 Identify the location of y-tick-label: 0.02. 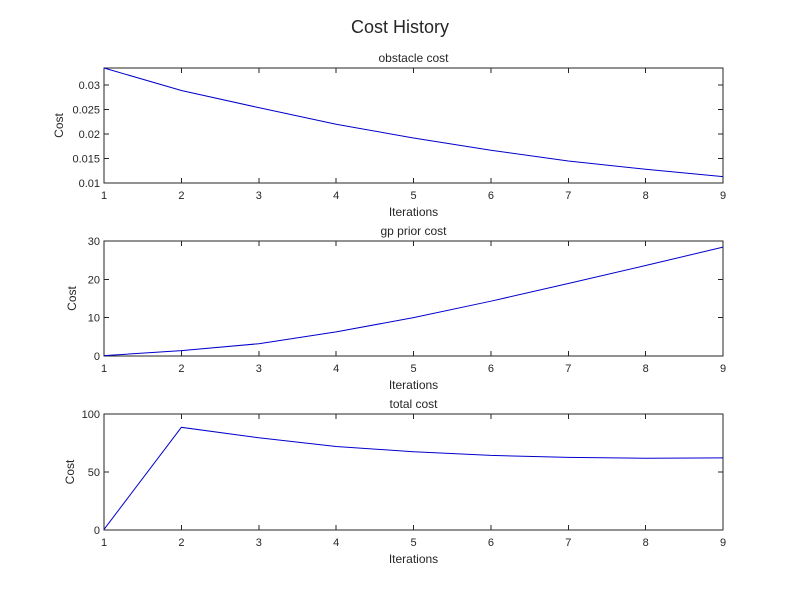
(89, 135).